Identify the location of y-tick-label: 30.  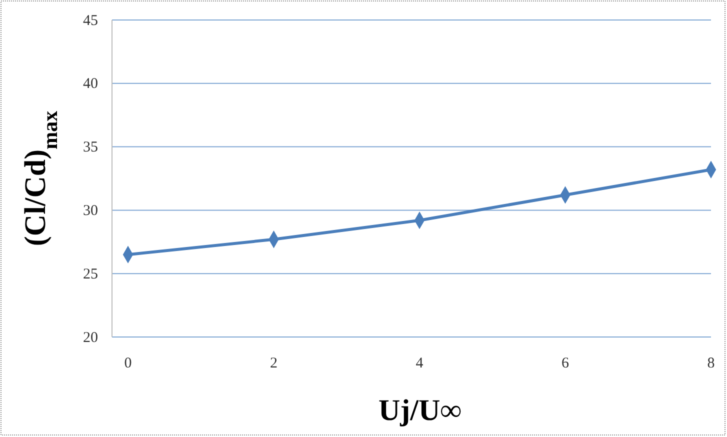
(90, 211).